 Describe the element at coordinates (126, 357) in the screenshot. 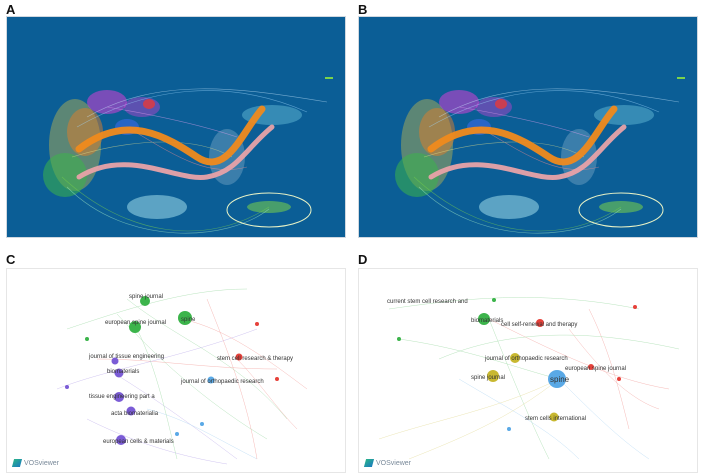

I see `node-label: journal of tissue engineering` at that location.